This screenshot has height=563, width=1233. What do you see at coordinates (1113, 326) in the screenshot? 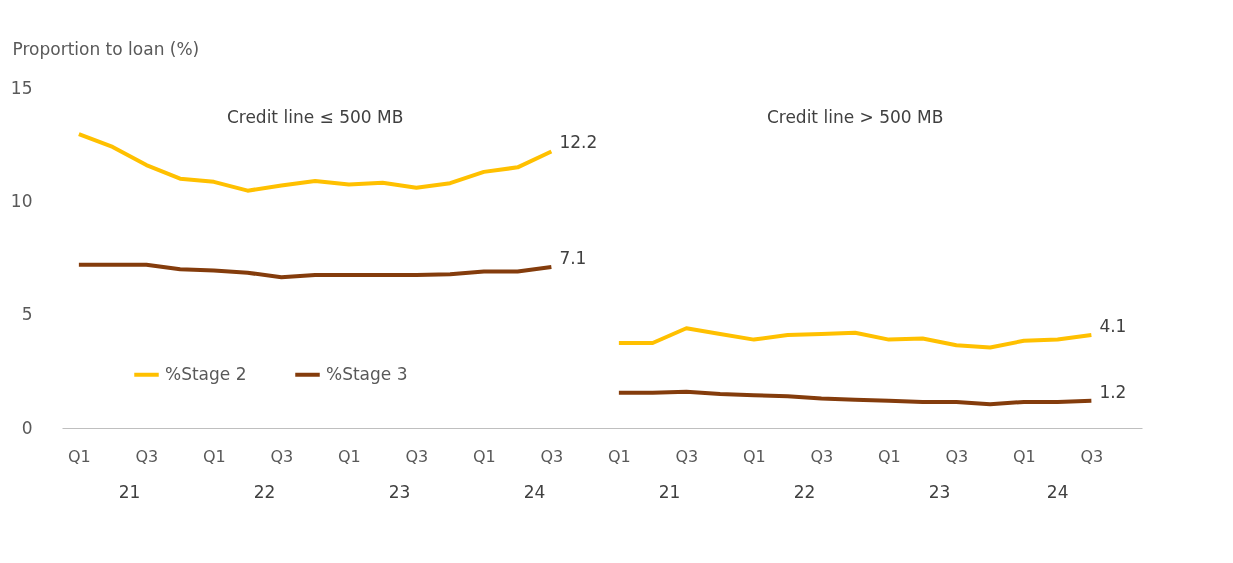
I see `data-label: 4.1` at bounding box center [1113, 326].